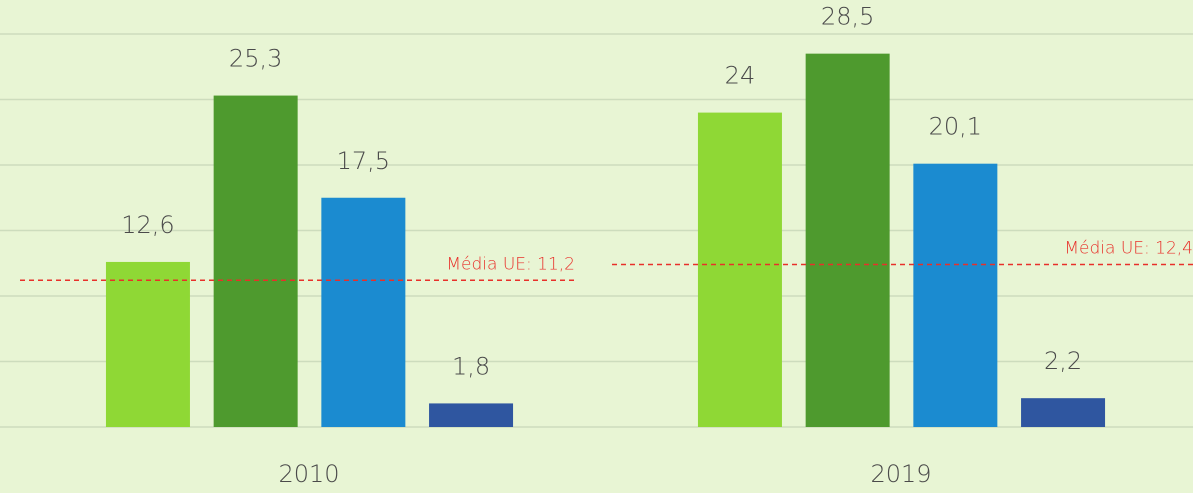 The height and width of the screenshot is (493, 1193). I want to click on value-label: 12,6, so click(147, 225).